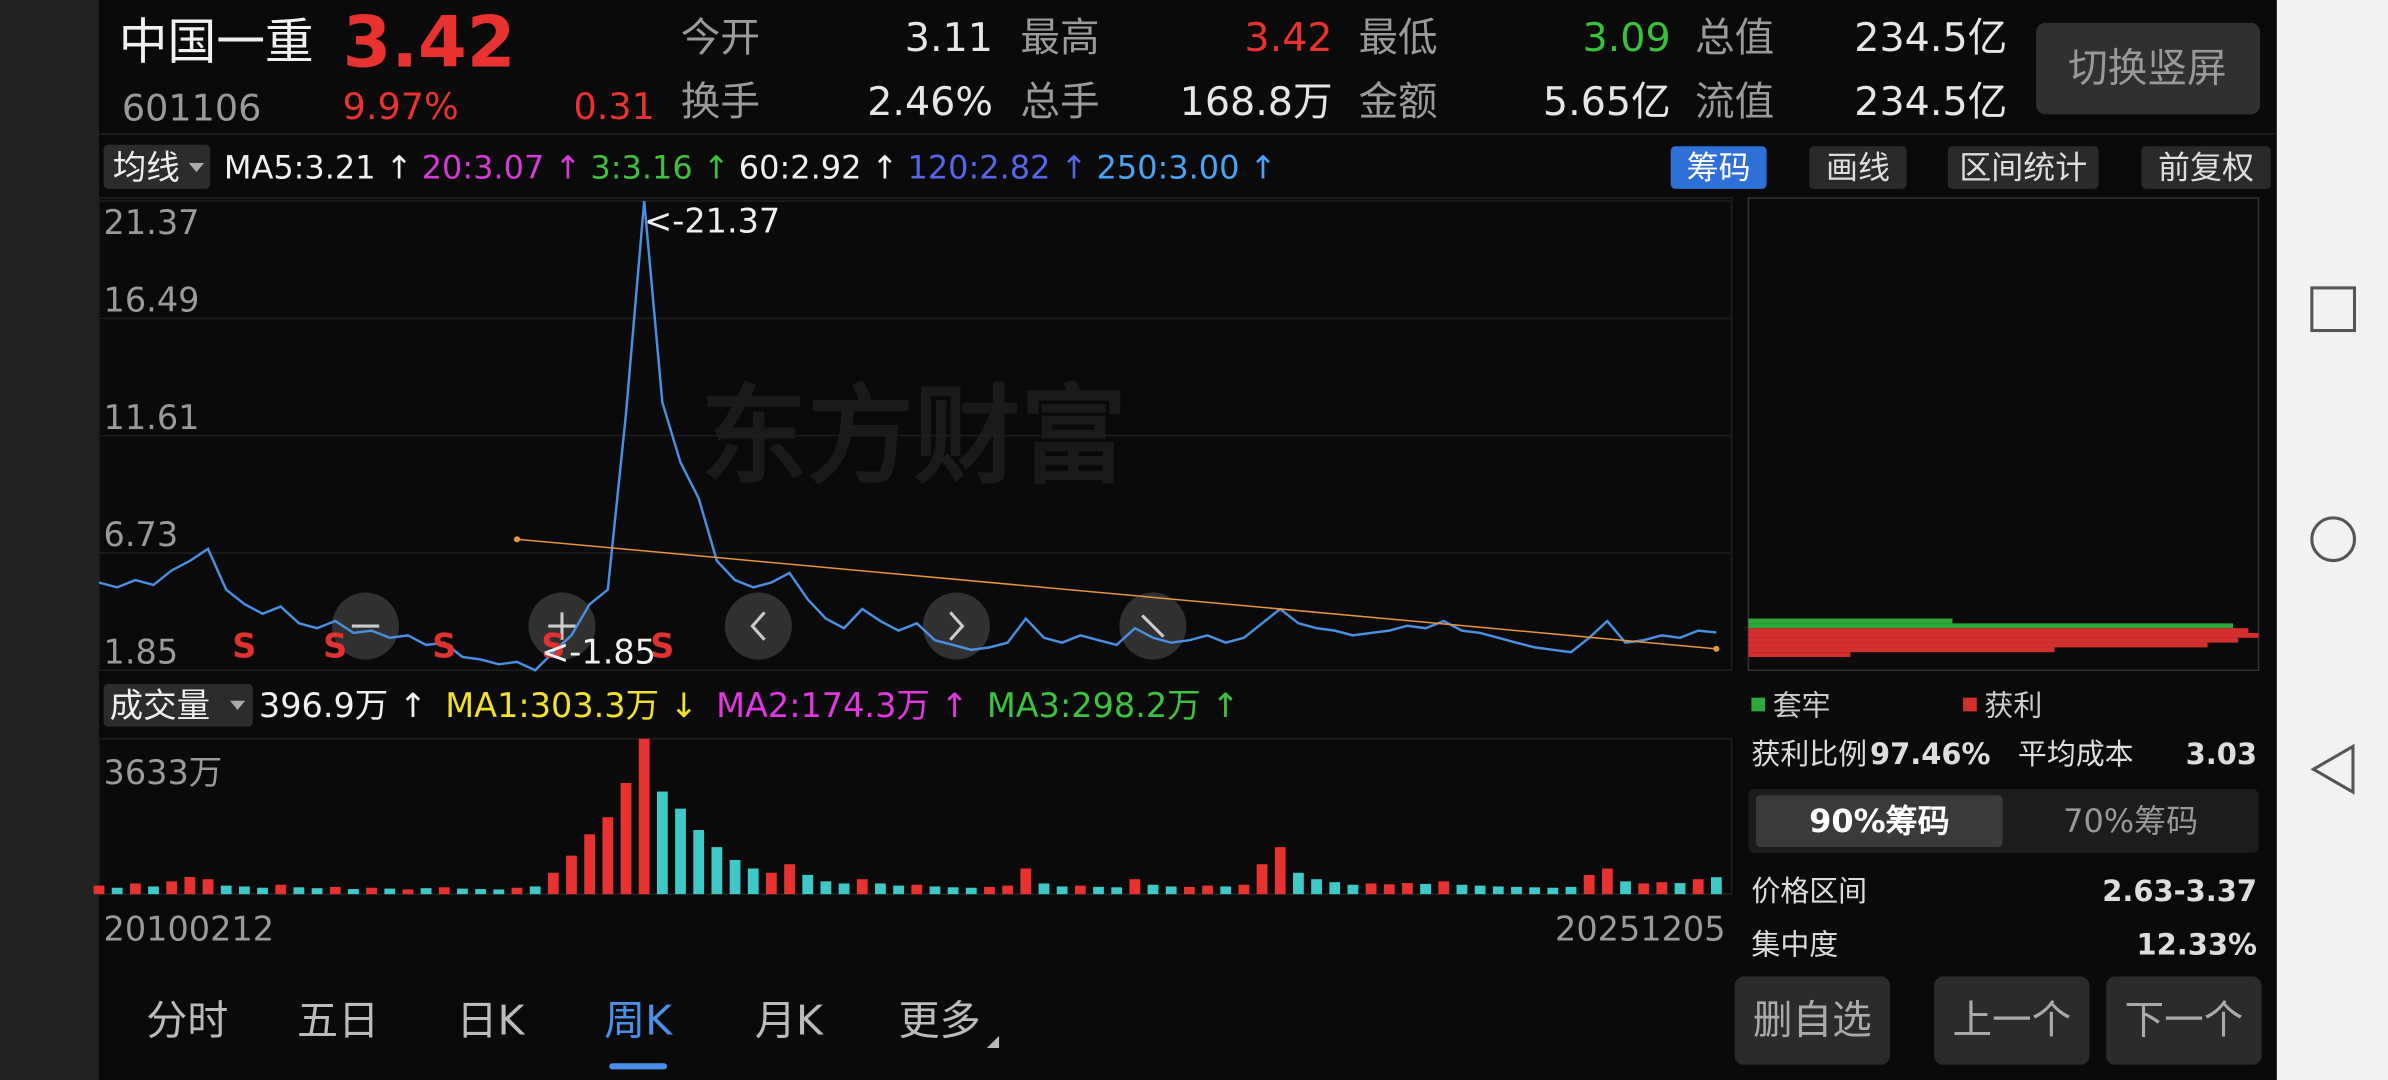  I want to click on ma-legend: 3:3.16 ↑, so click(659, 168).